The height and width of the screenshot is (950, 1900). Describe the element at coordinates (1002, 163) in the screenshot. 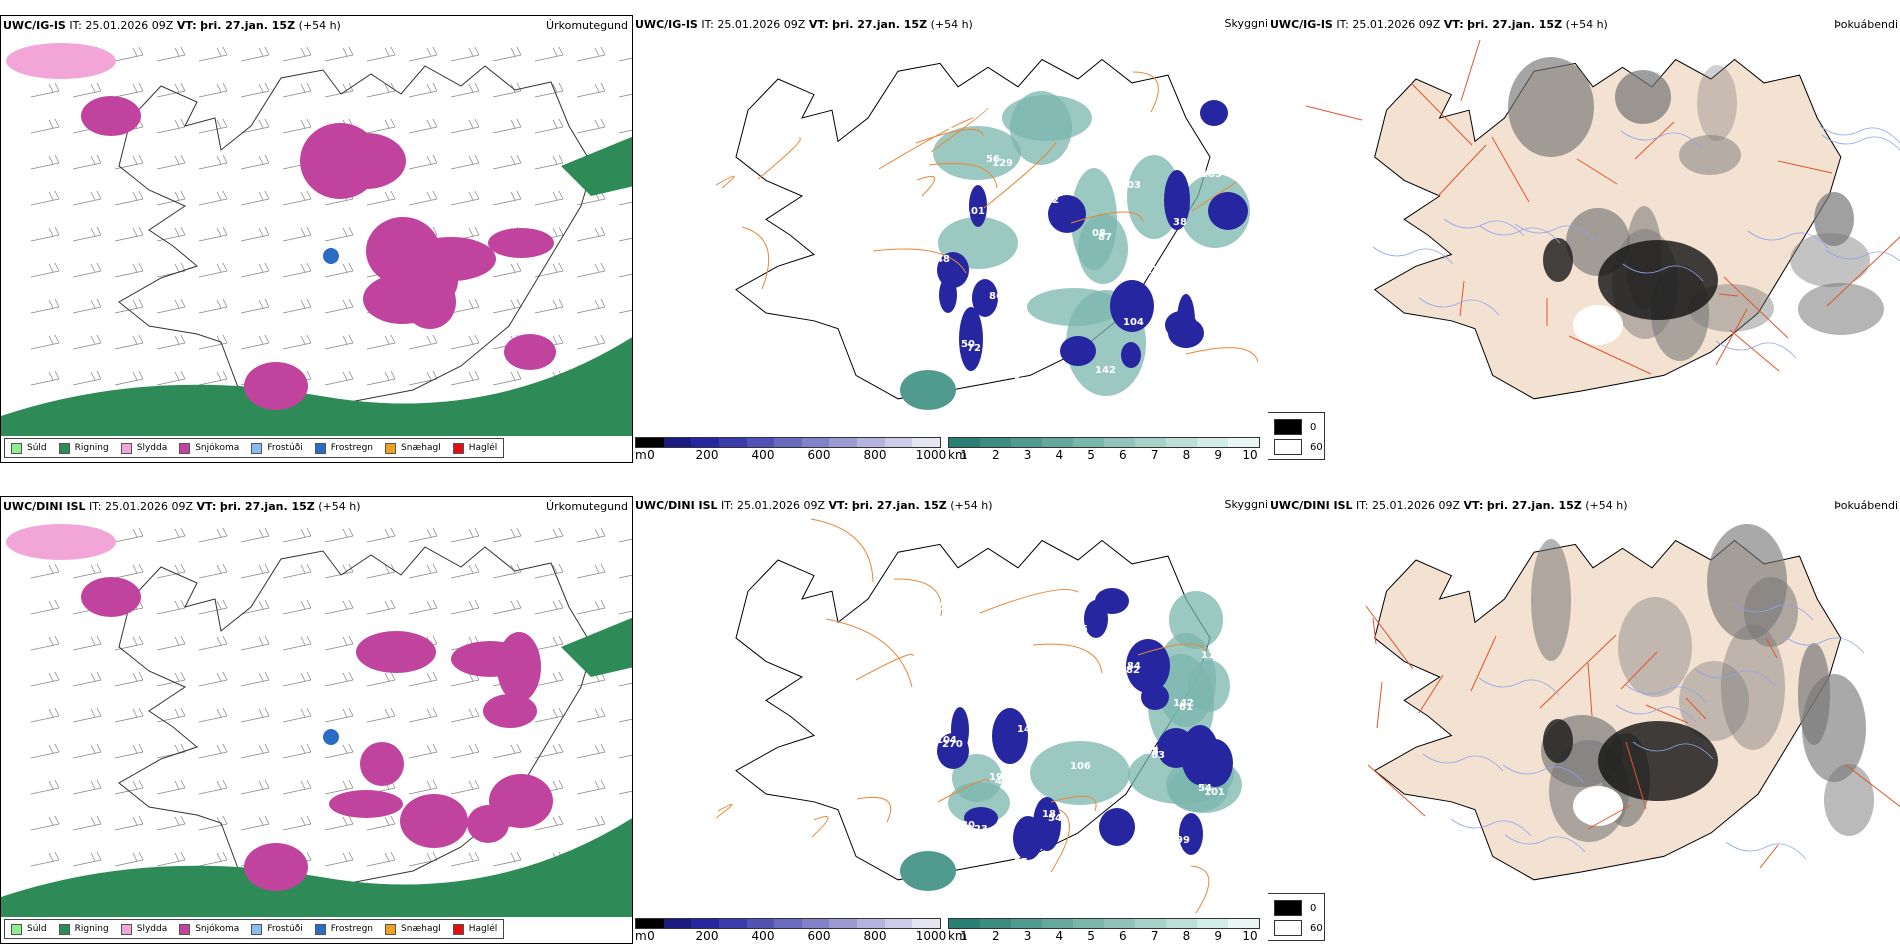

I see `visibility-value-label: 129` at that location.